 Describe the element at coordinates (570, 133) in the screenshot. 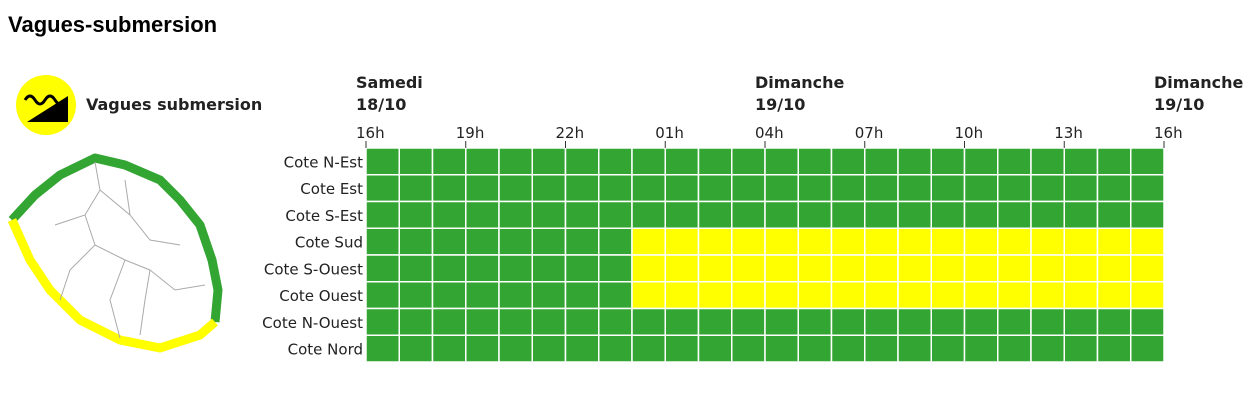

I see `hour-label: 22h` at that location.